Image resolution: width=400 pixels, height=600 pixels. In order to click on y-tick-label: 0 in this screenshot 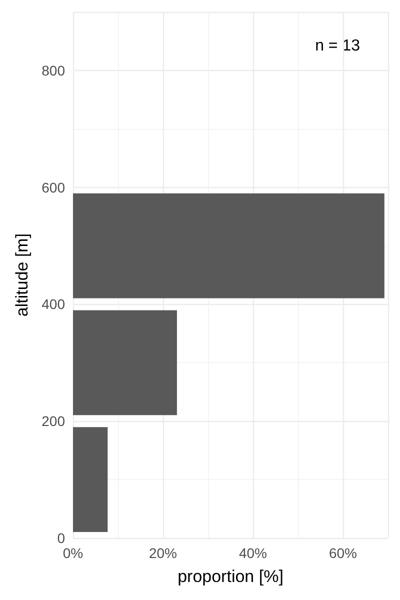, I will do `click(61, 538)`.